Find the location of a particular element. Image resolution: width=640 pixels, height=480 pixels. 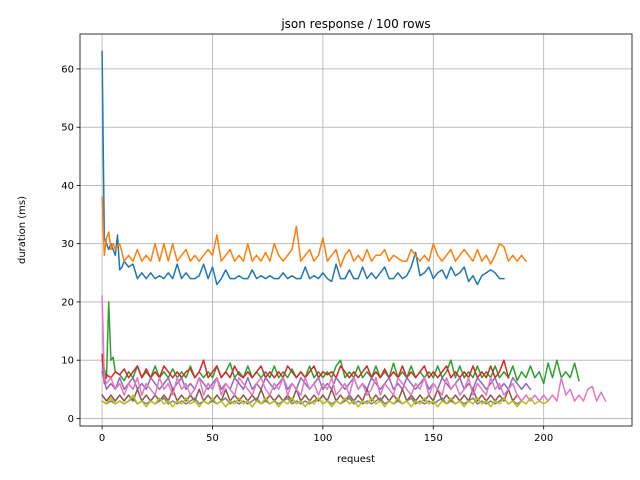

x-tick-label: 0 is located at coordinates (102, 438).